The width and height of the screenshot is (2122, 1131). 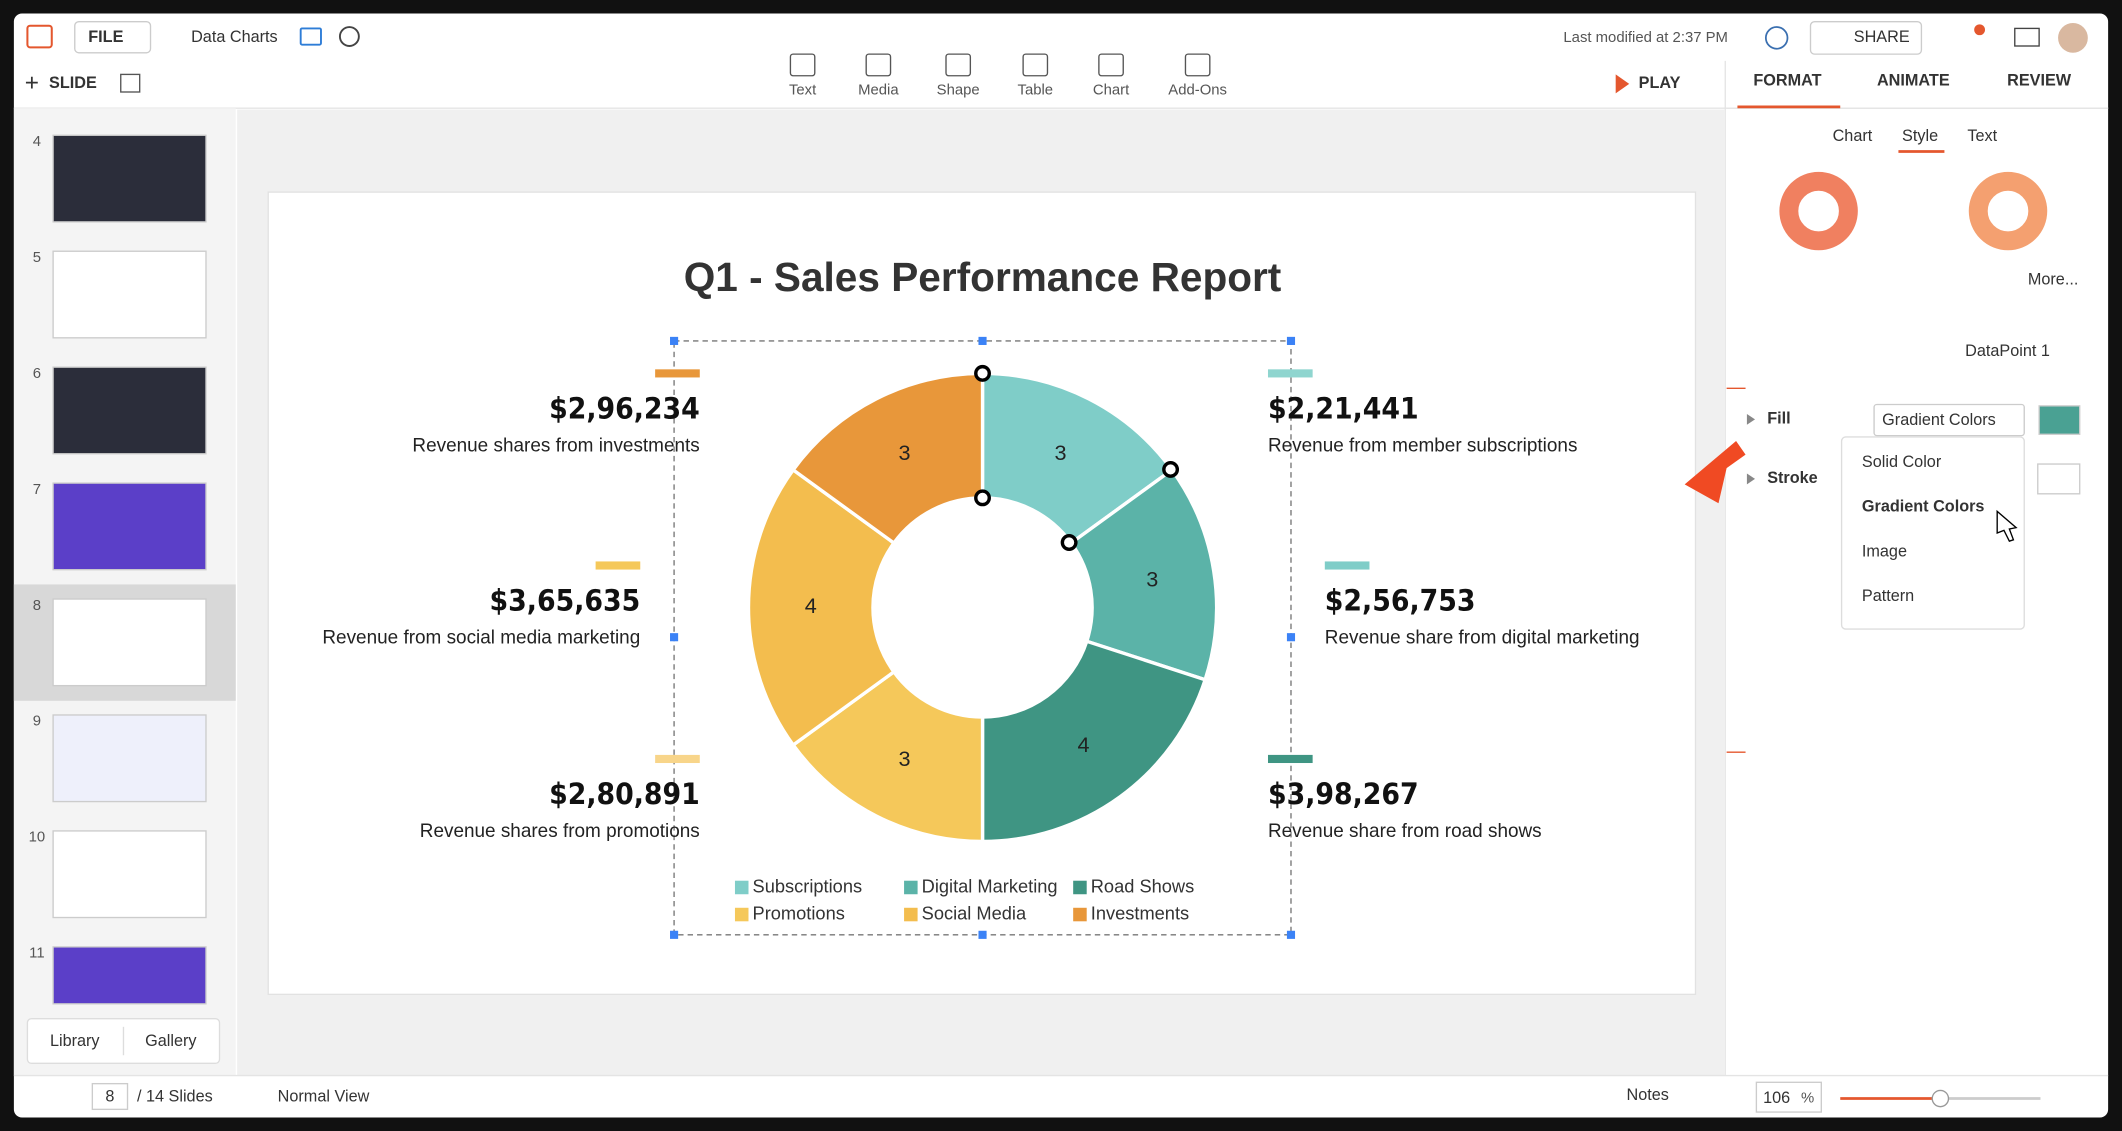 I want to click on share-label: SHARE, so click(x=1882, y=37).